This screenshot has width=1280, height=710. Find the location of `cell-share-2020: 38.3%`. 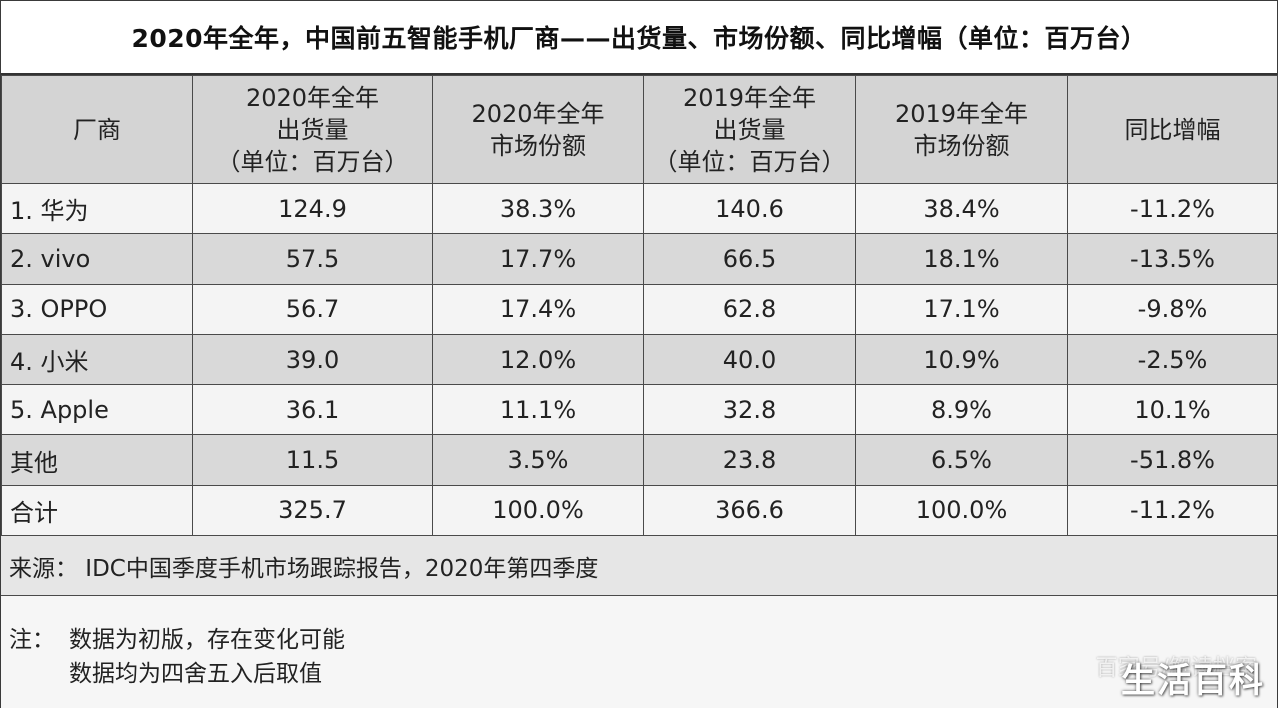

cell-share-2020: 38.3% is located at coordinates (538, 208).